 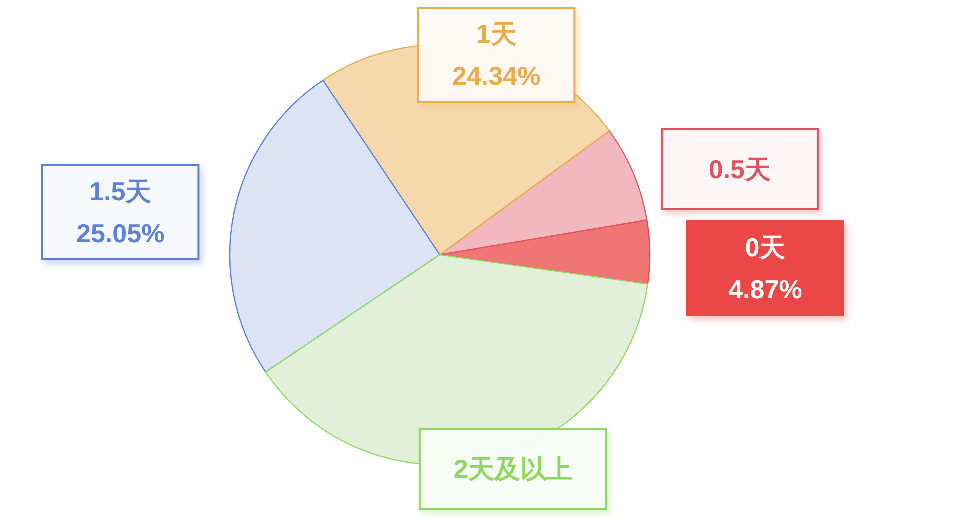 I want to click on slice-label: 0.5天, so click(x=740, y=169).